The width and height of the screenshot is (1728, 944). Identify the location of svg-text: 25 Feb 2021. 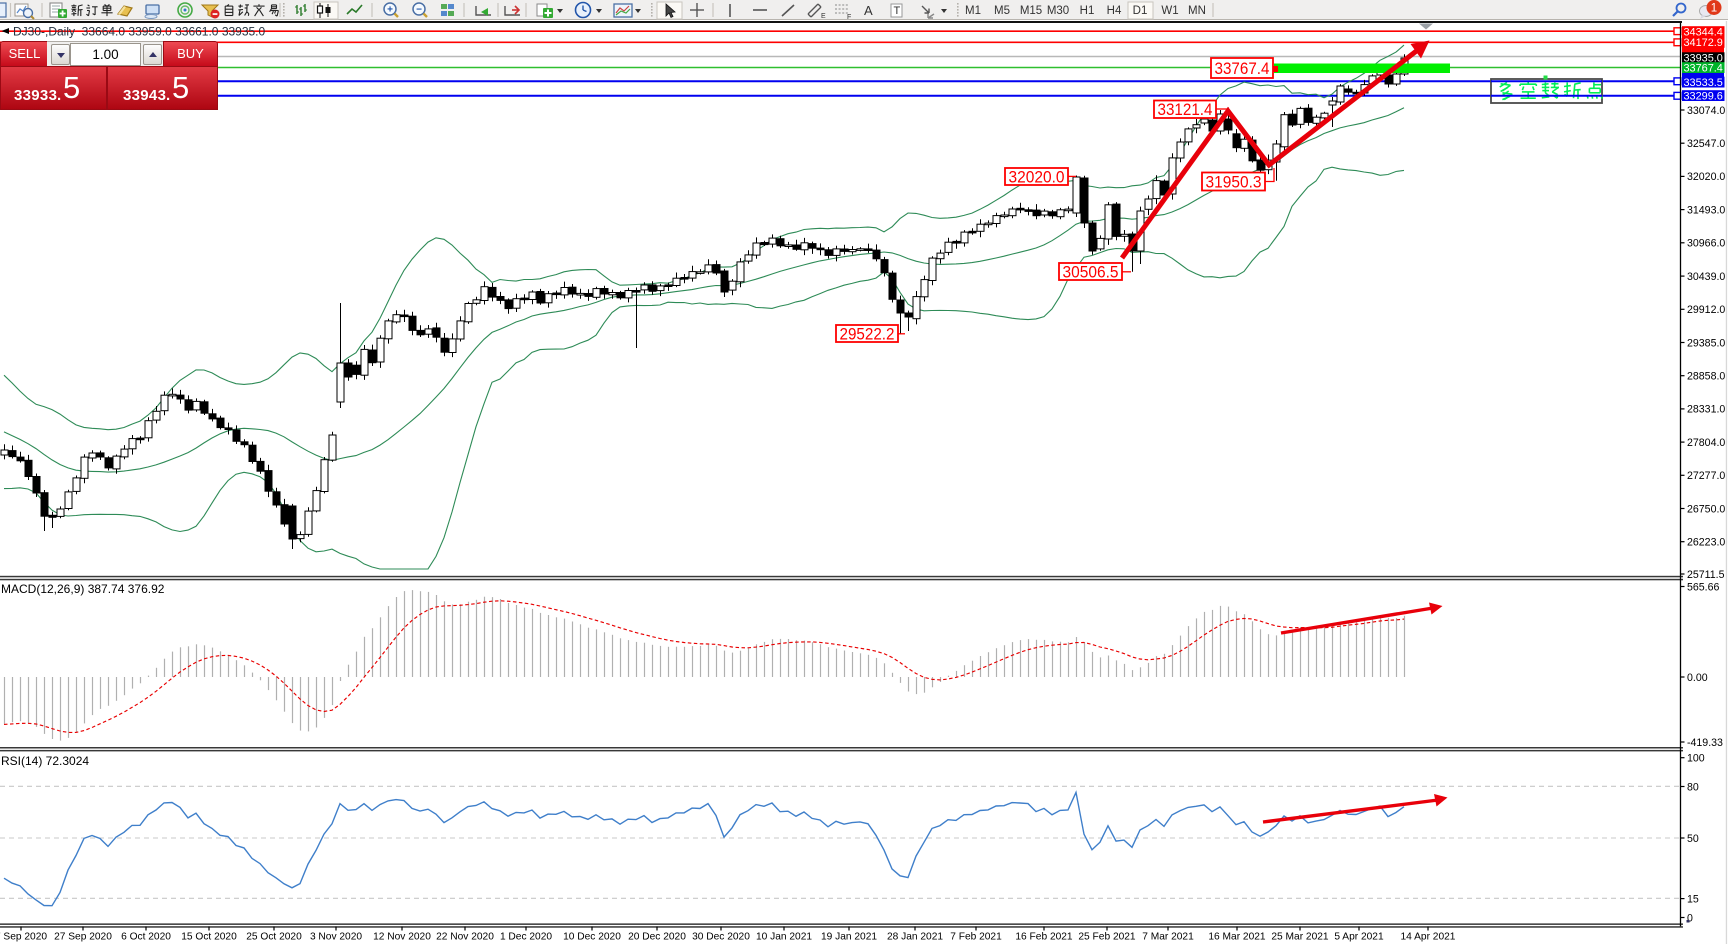
(1107, 937).